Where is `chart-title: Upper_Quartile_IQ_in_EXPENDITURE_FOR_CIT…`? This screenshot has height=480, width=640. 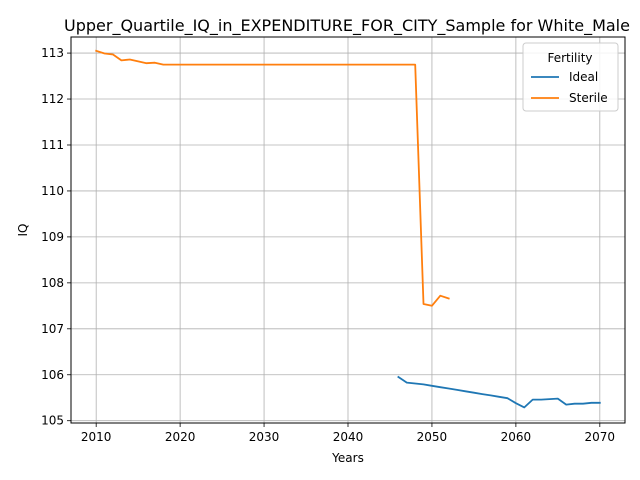 chart-title: Upper_Quartile_IQ_in_EXPENDITURE_FOR_CIT… is located at coordinates (347, 26).